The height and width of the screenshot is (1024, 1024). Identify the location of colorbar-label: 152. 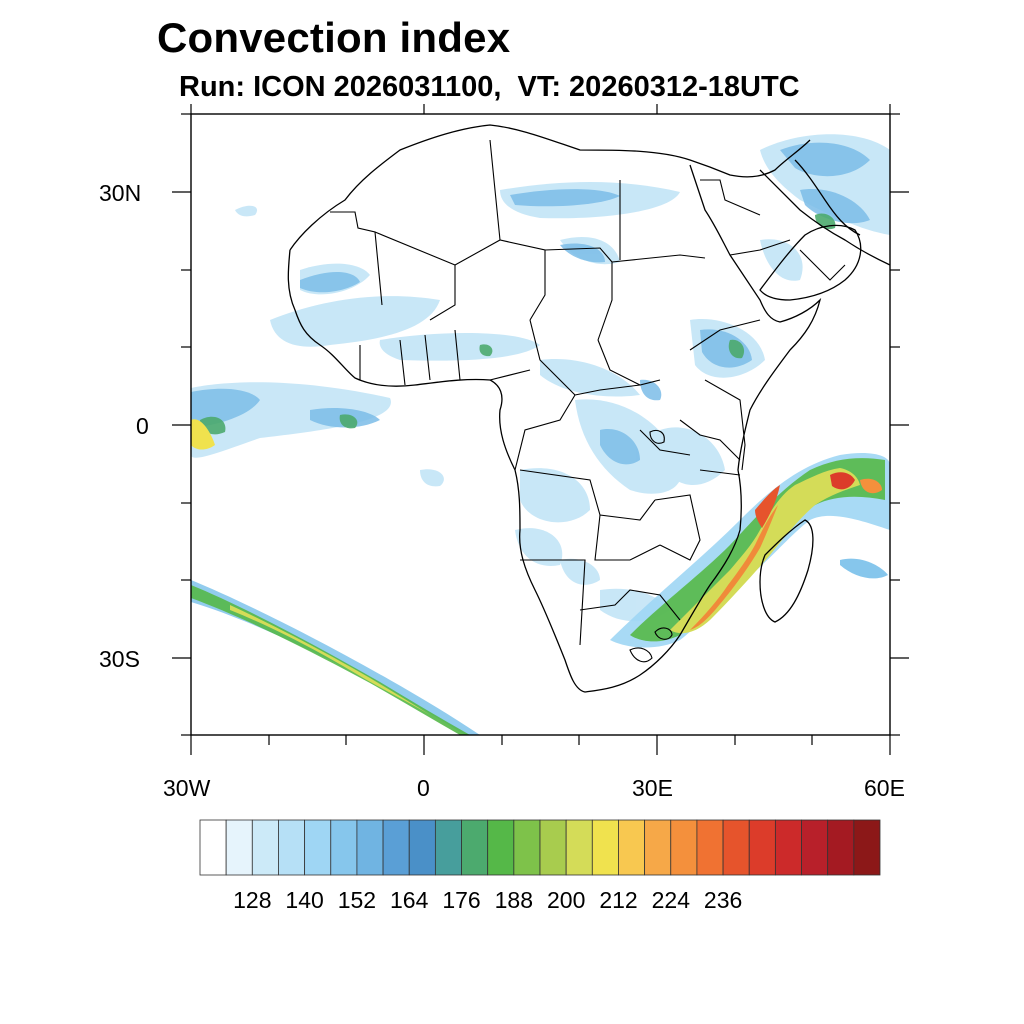
(357, 900).